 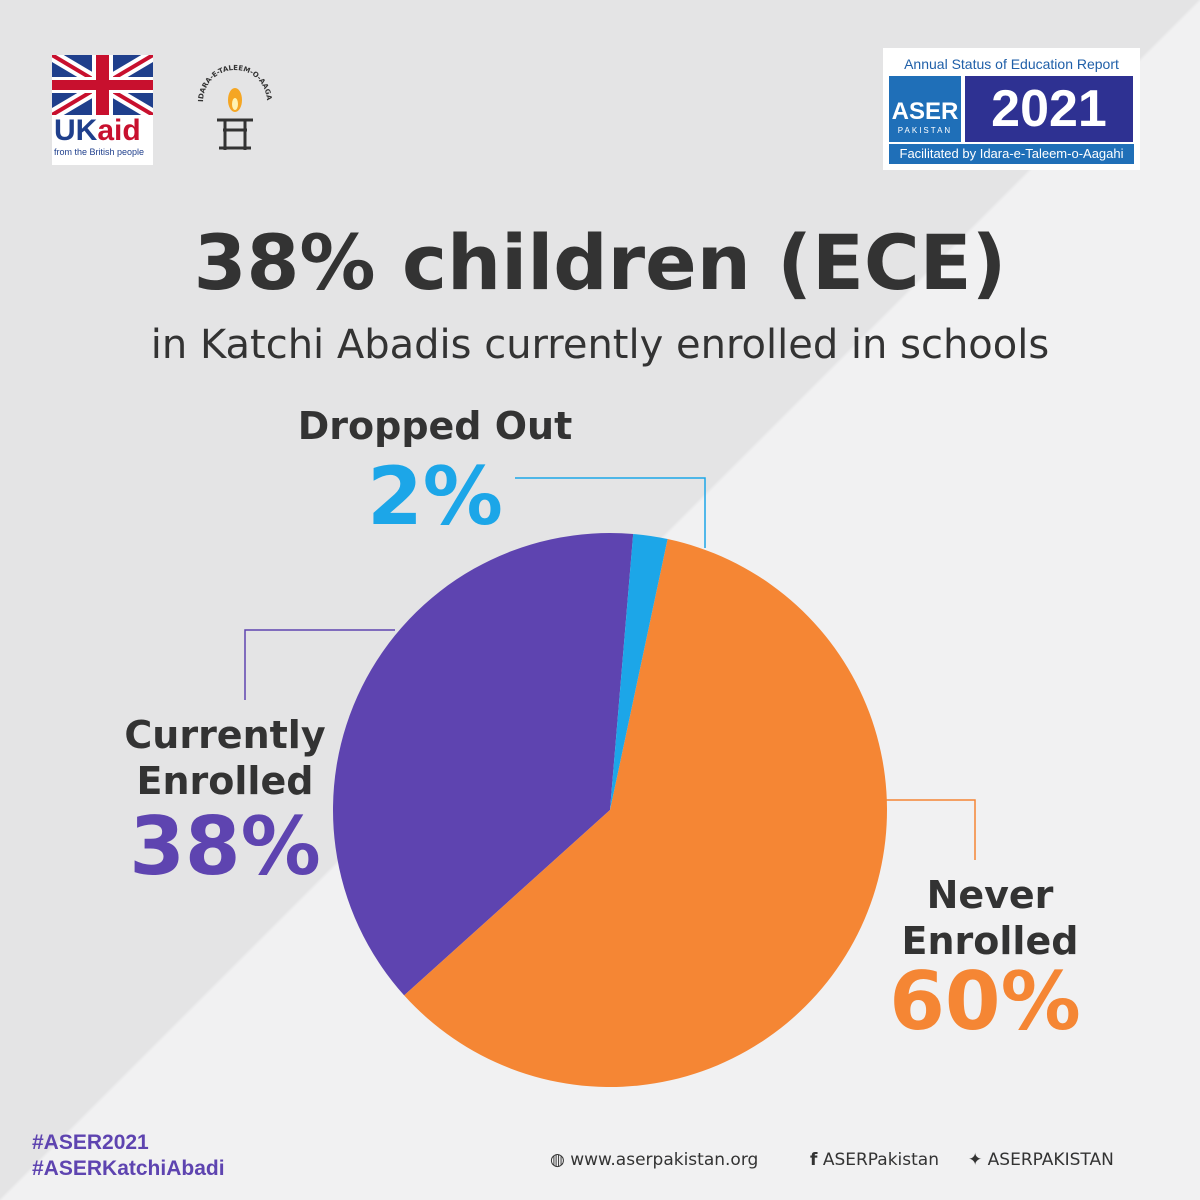 I want to click on idara-logo: IDARA-E-TALEEM-O-AAGAHI, so click(x=234, y=105).